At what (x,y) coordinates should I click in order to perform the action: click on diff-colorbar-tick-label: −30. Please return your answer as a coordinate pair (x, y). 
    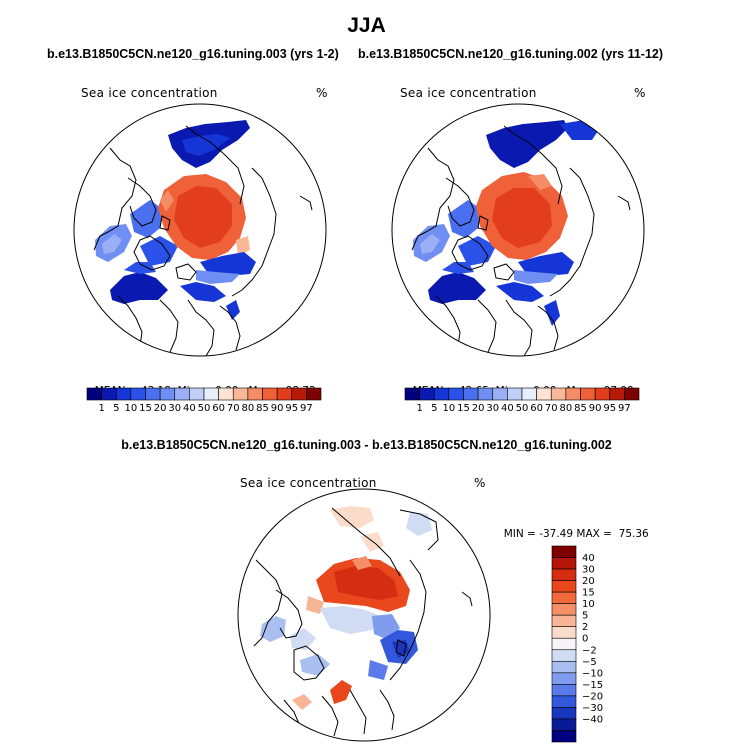
    Looking at the image, I should click on (592, 708).